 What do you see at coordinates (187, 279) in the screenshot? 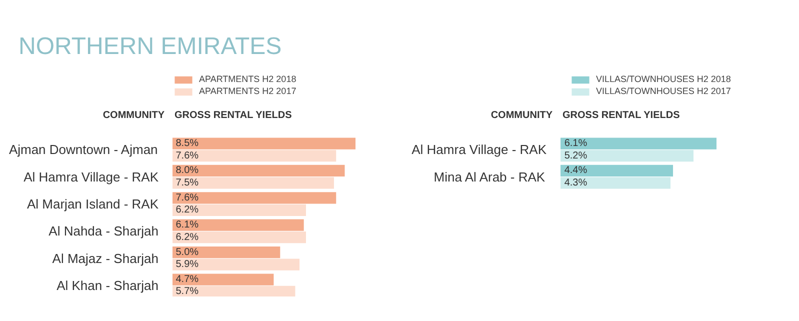
I see `data-label: 4.7%` at bounding box center [187, 279].